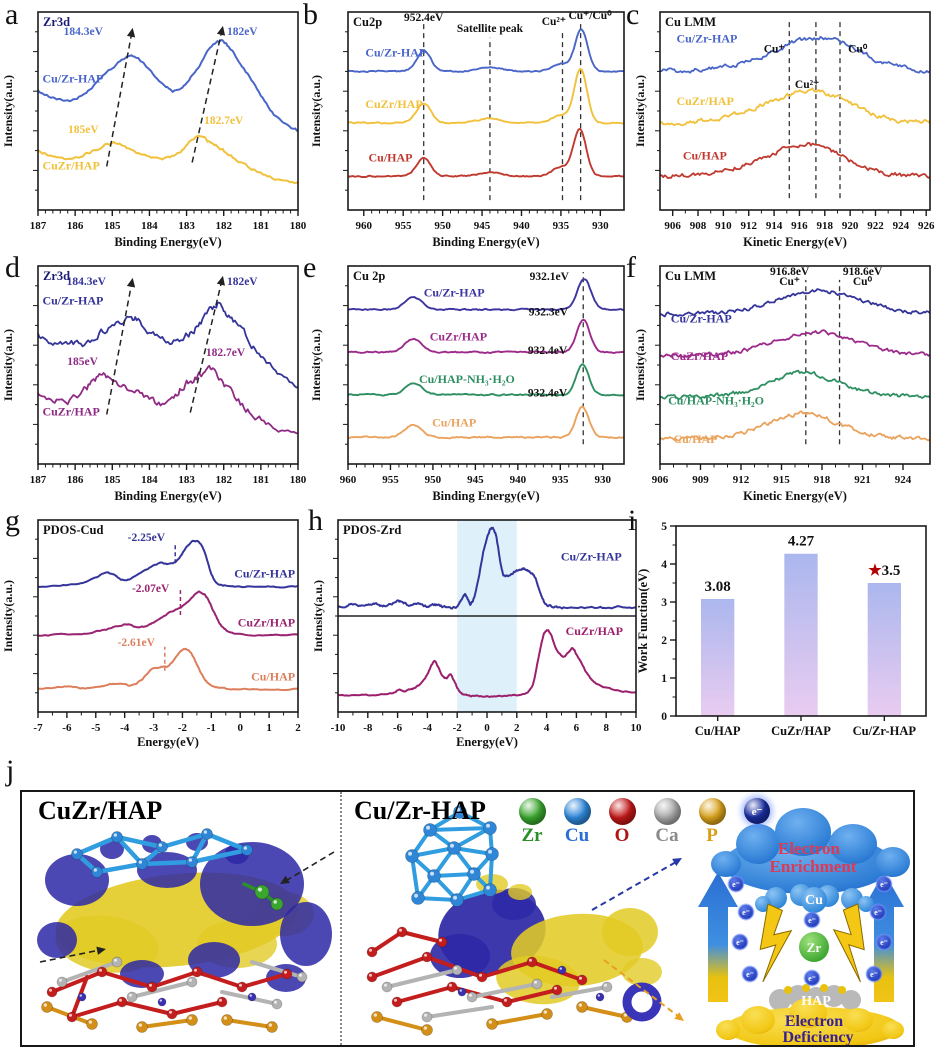  I want to click on electron-deficiency-label-line1: Electron, so click(814, 1021).